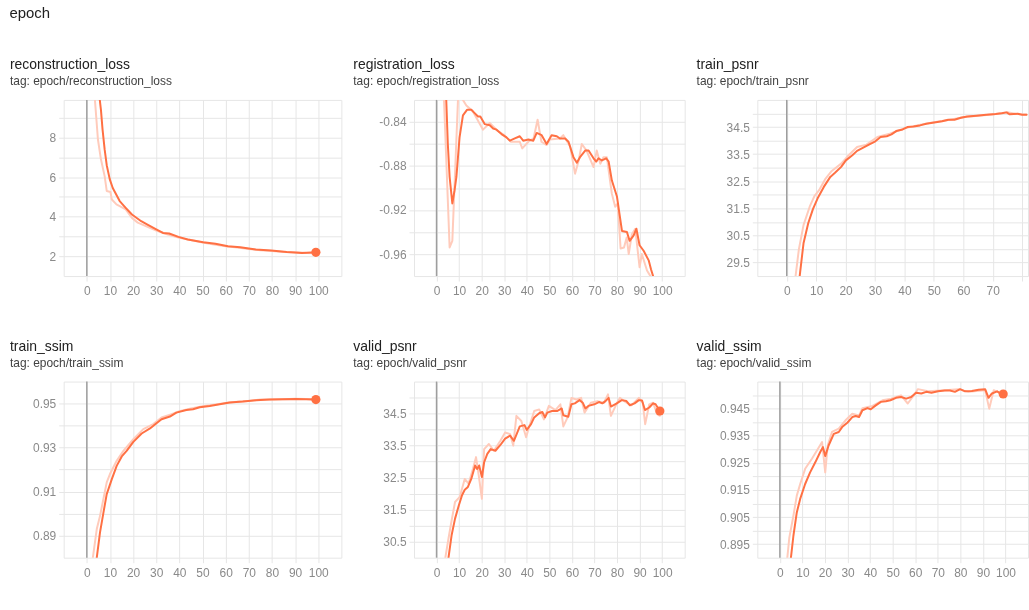 Image resolution: width=1029 pixels, height=610 pixels. I want to click on y-tick-label: 0.935, so click(735, 436).